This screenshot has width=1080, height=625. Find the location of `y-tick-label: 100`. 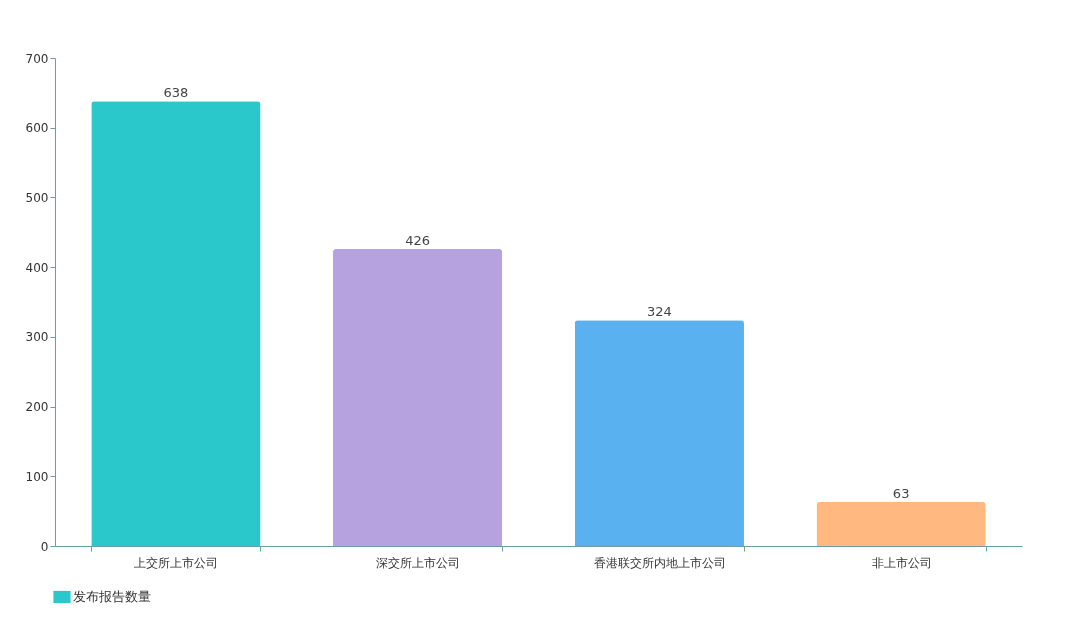

y-tick-label: 100 is located at coordinates (37, 476).